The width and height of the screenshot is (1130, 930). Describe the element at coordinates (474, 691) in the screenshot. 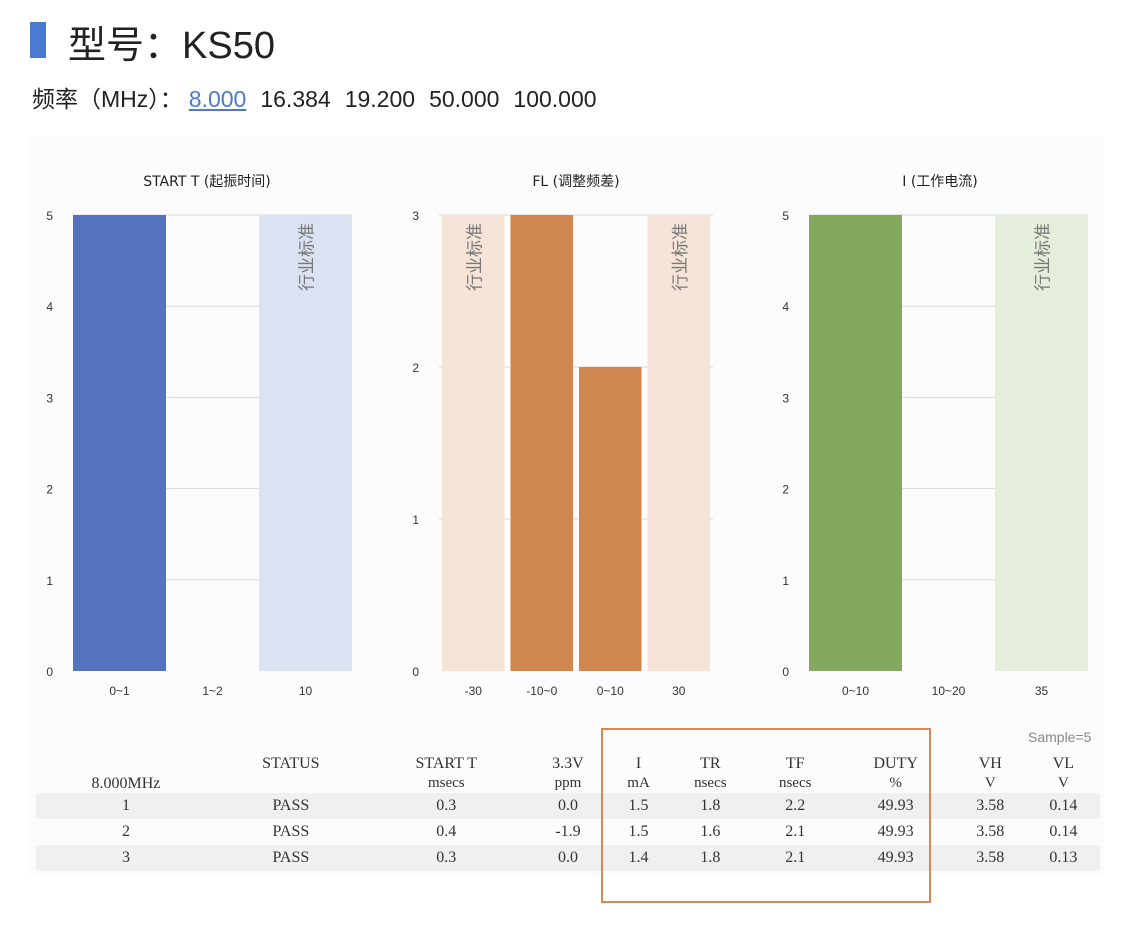

I see `x-tick-label: -30` at that location.